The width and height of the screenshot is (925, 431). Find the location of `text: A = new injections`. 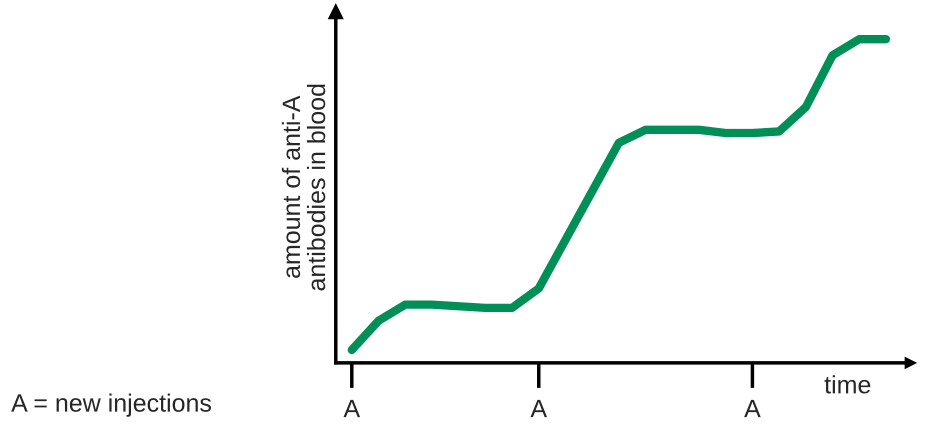

text: A = new injections is located at coordinates (111, 405).